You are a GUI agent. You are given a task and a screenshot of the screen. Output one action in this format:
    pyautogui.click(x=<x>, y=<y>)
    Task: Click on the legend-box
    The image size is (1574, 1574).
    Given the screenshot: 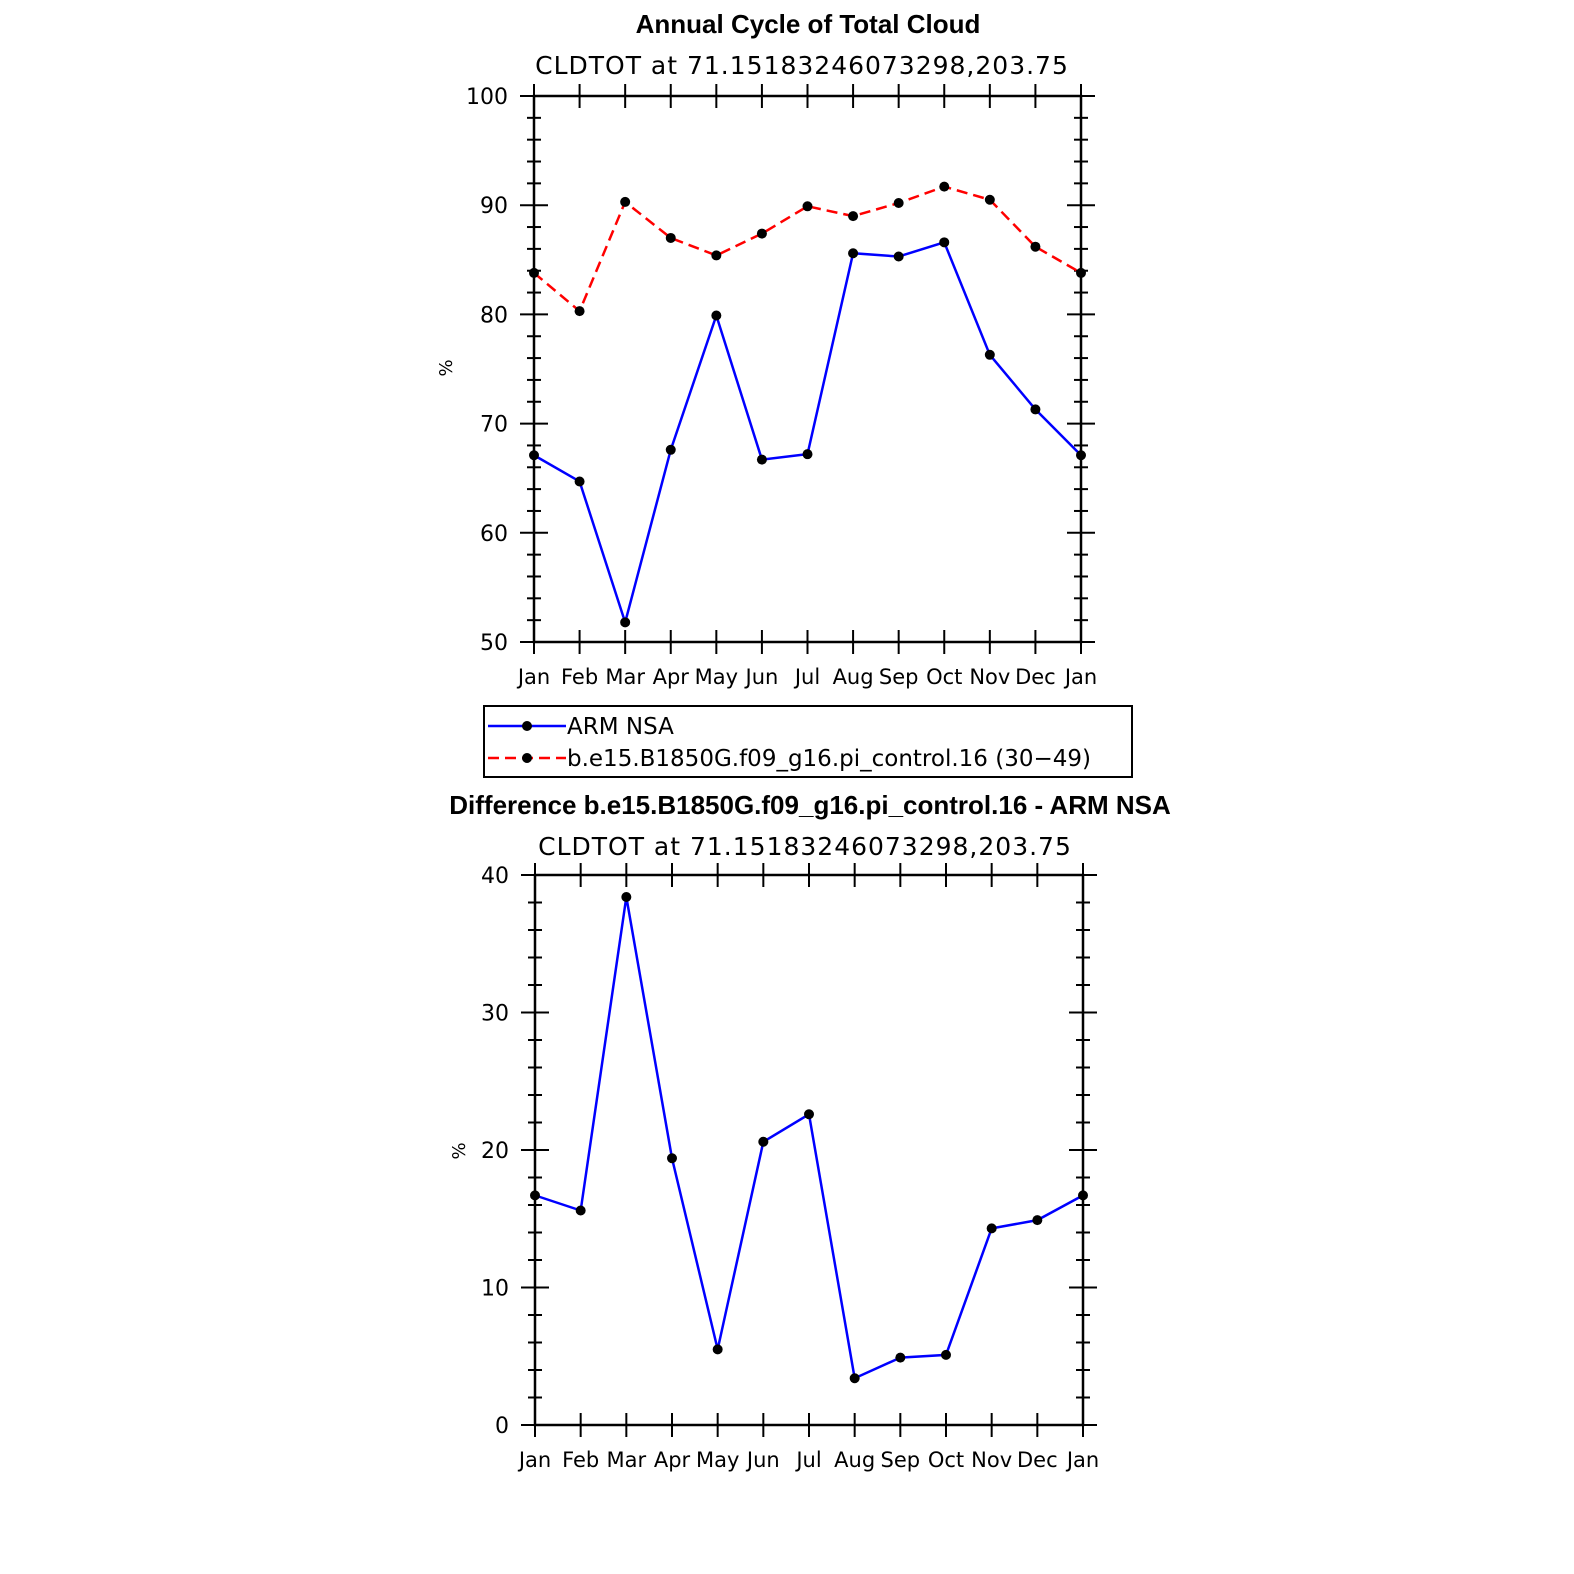 What is the action you would take?
    pyautogui.click(x=808, y=741)
    